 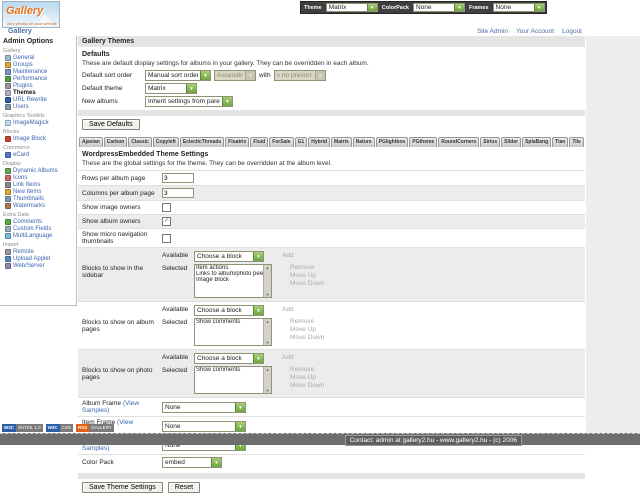 I want to click on sidebar-item-image-block: Image Block, so click(x=39, y=139).